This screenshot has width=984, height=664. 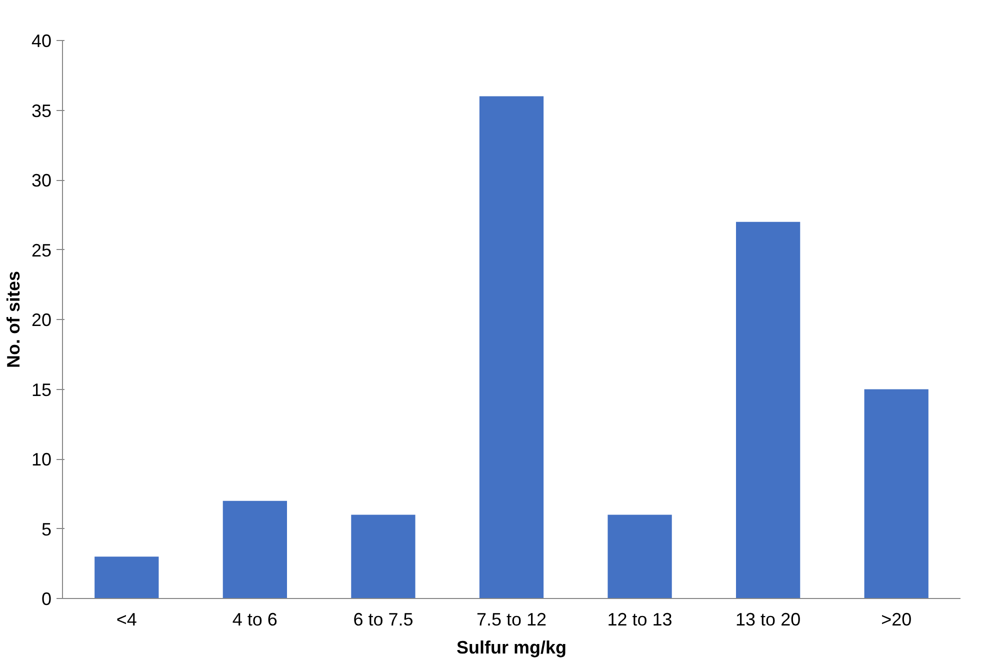 I want to click on x-tick-label: 12 to 13, so click(x=639, y=620).